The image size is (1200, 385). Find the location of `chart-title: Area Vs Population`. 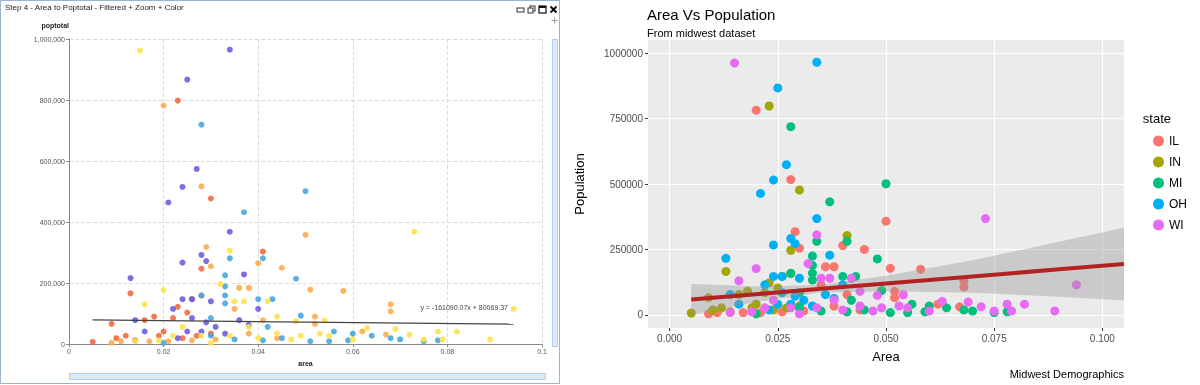

chart-title: Area Vs Population is located at coordinates (711, 14).